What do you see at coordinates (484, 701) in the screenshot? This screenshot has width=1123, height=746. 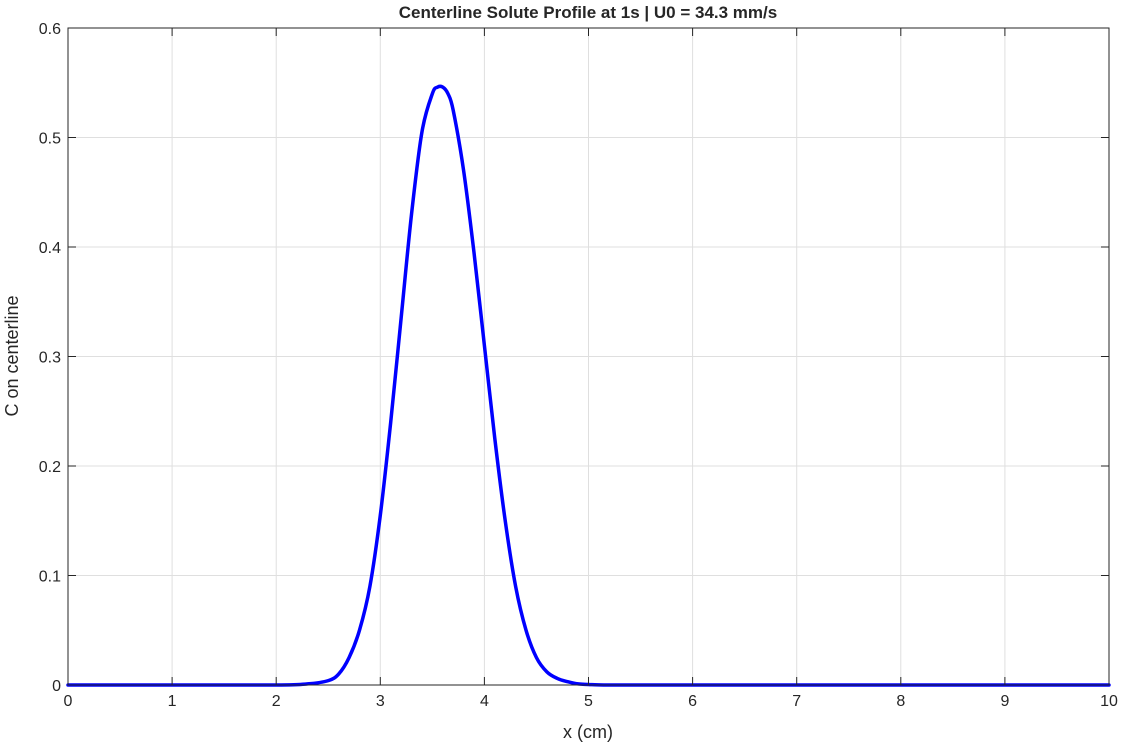 I see `x-tick-label: 4` at bounding box center [484, 701].